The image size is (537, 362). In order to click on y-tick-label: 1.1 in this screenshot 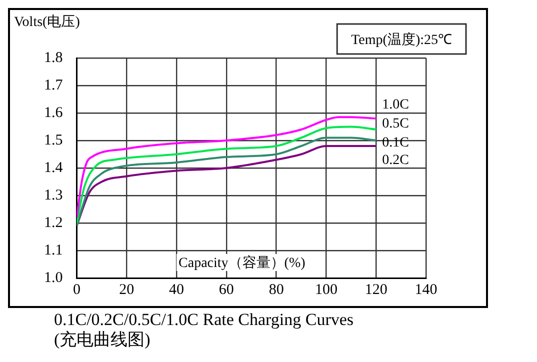, I will do `click(53, 250)`.